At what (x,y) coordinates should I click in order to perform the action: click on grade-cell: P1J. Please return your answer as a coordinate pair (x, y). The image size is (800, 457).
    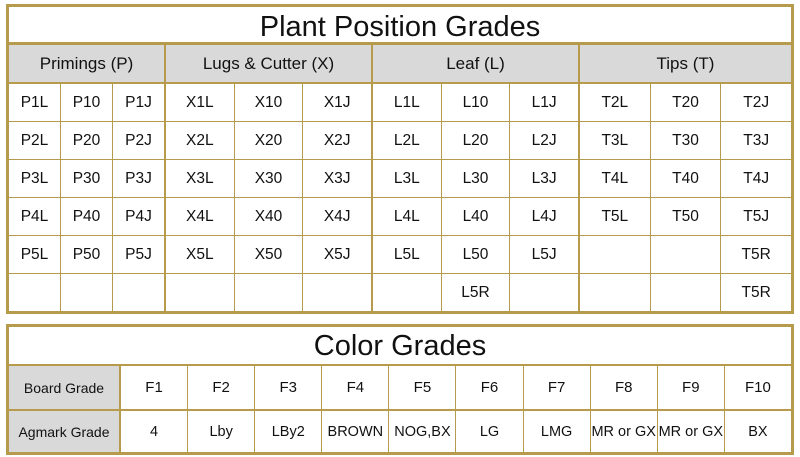
    Looking at the image, I should click on (138, 102).